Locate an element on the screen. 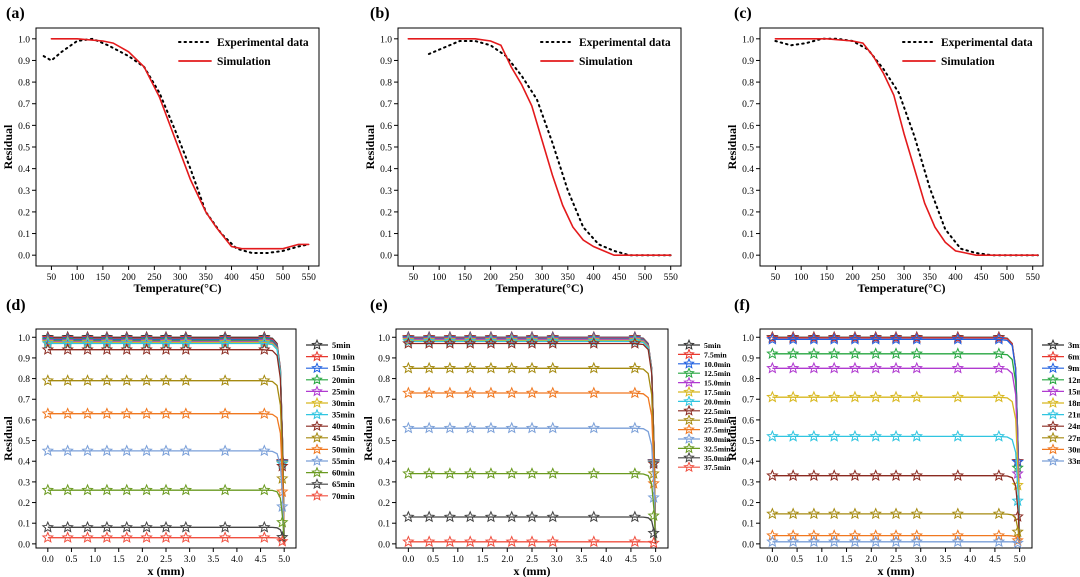 This screenshot has width=1080, height=577. legend-label: 30min is located at coordinates (1074, 449).